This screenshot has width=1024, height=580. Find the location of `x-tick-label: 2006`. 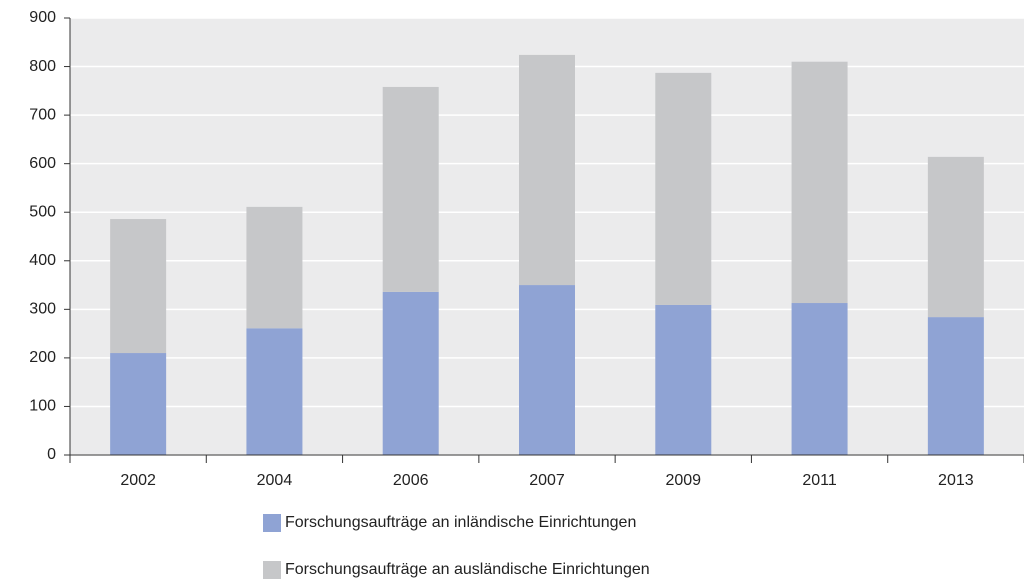

x-tick-label: 2006 is located at coordinates (411, 480).